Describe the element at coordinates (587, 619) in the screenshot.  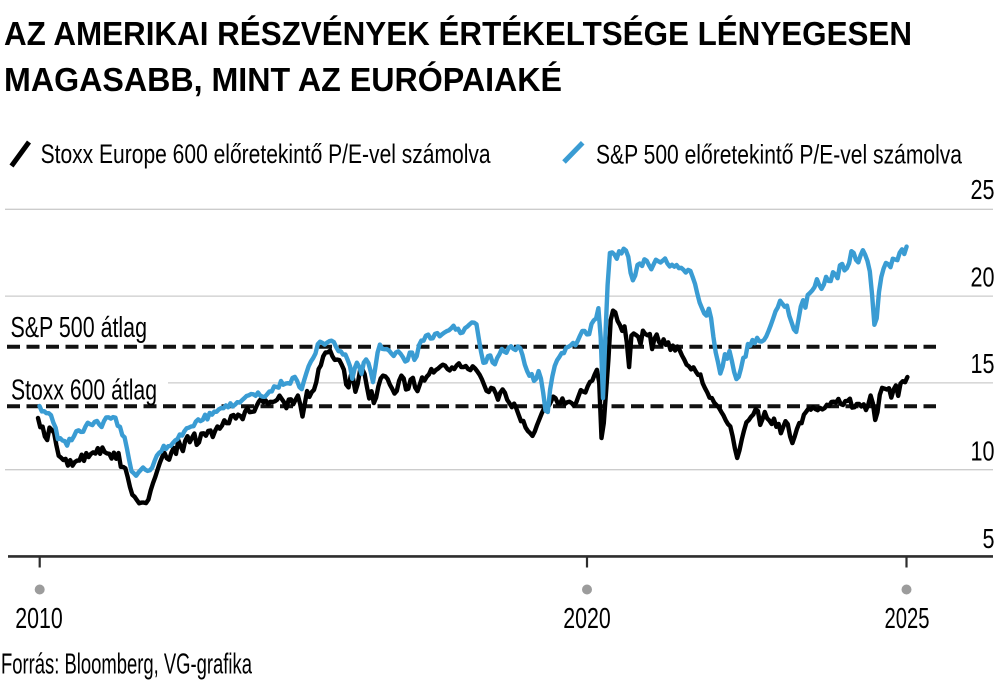
I see `svg-text: 2020` at that location.